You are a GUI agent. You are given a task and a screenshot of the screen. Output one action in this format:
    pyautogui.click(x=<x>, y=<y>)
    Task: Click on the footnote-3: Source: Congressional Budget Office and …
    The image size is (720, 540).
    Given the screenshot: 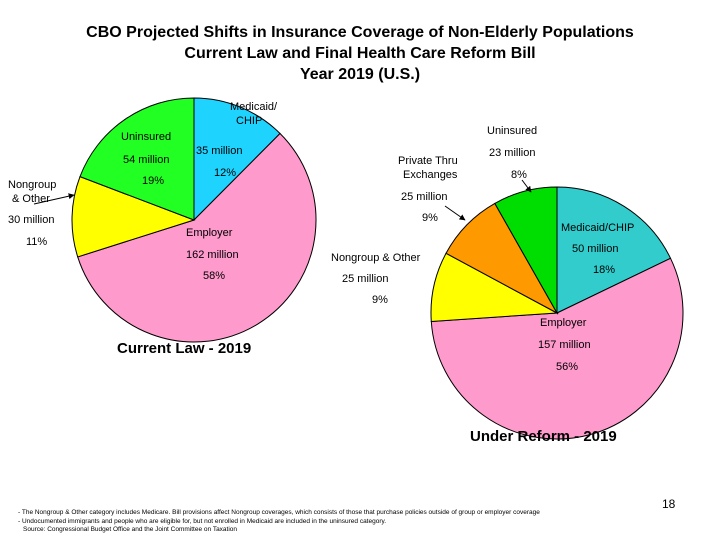 What is the action you would take?
    pyautogui.click(x=130, y=530)
    